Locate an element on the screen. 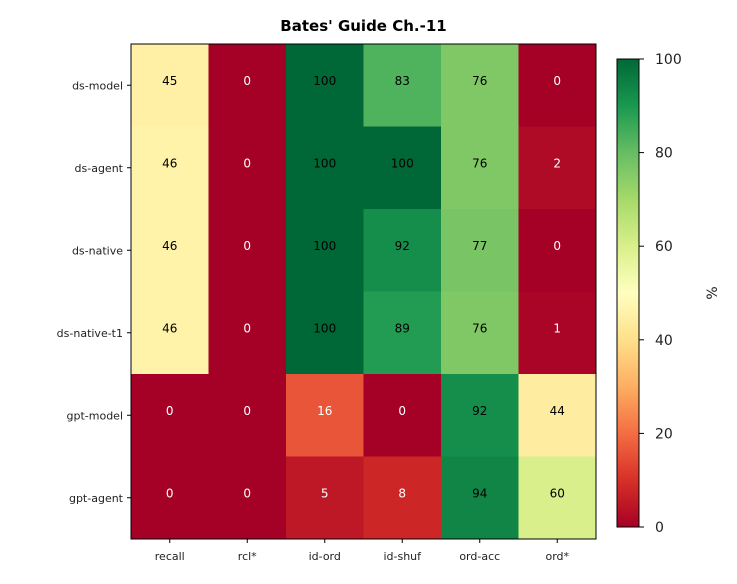 The height and width of the screenshot is (584, 737). row-tick-label: ds-native-t1 is located at coordinates (90, 333).